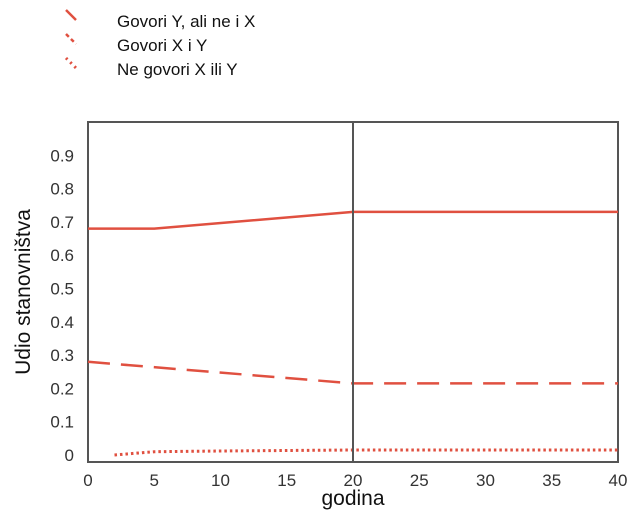  Describe the element at coordinates (419, 480) in the screenshot. I see `x-tick-label-5: 25` at that location.